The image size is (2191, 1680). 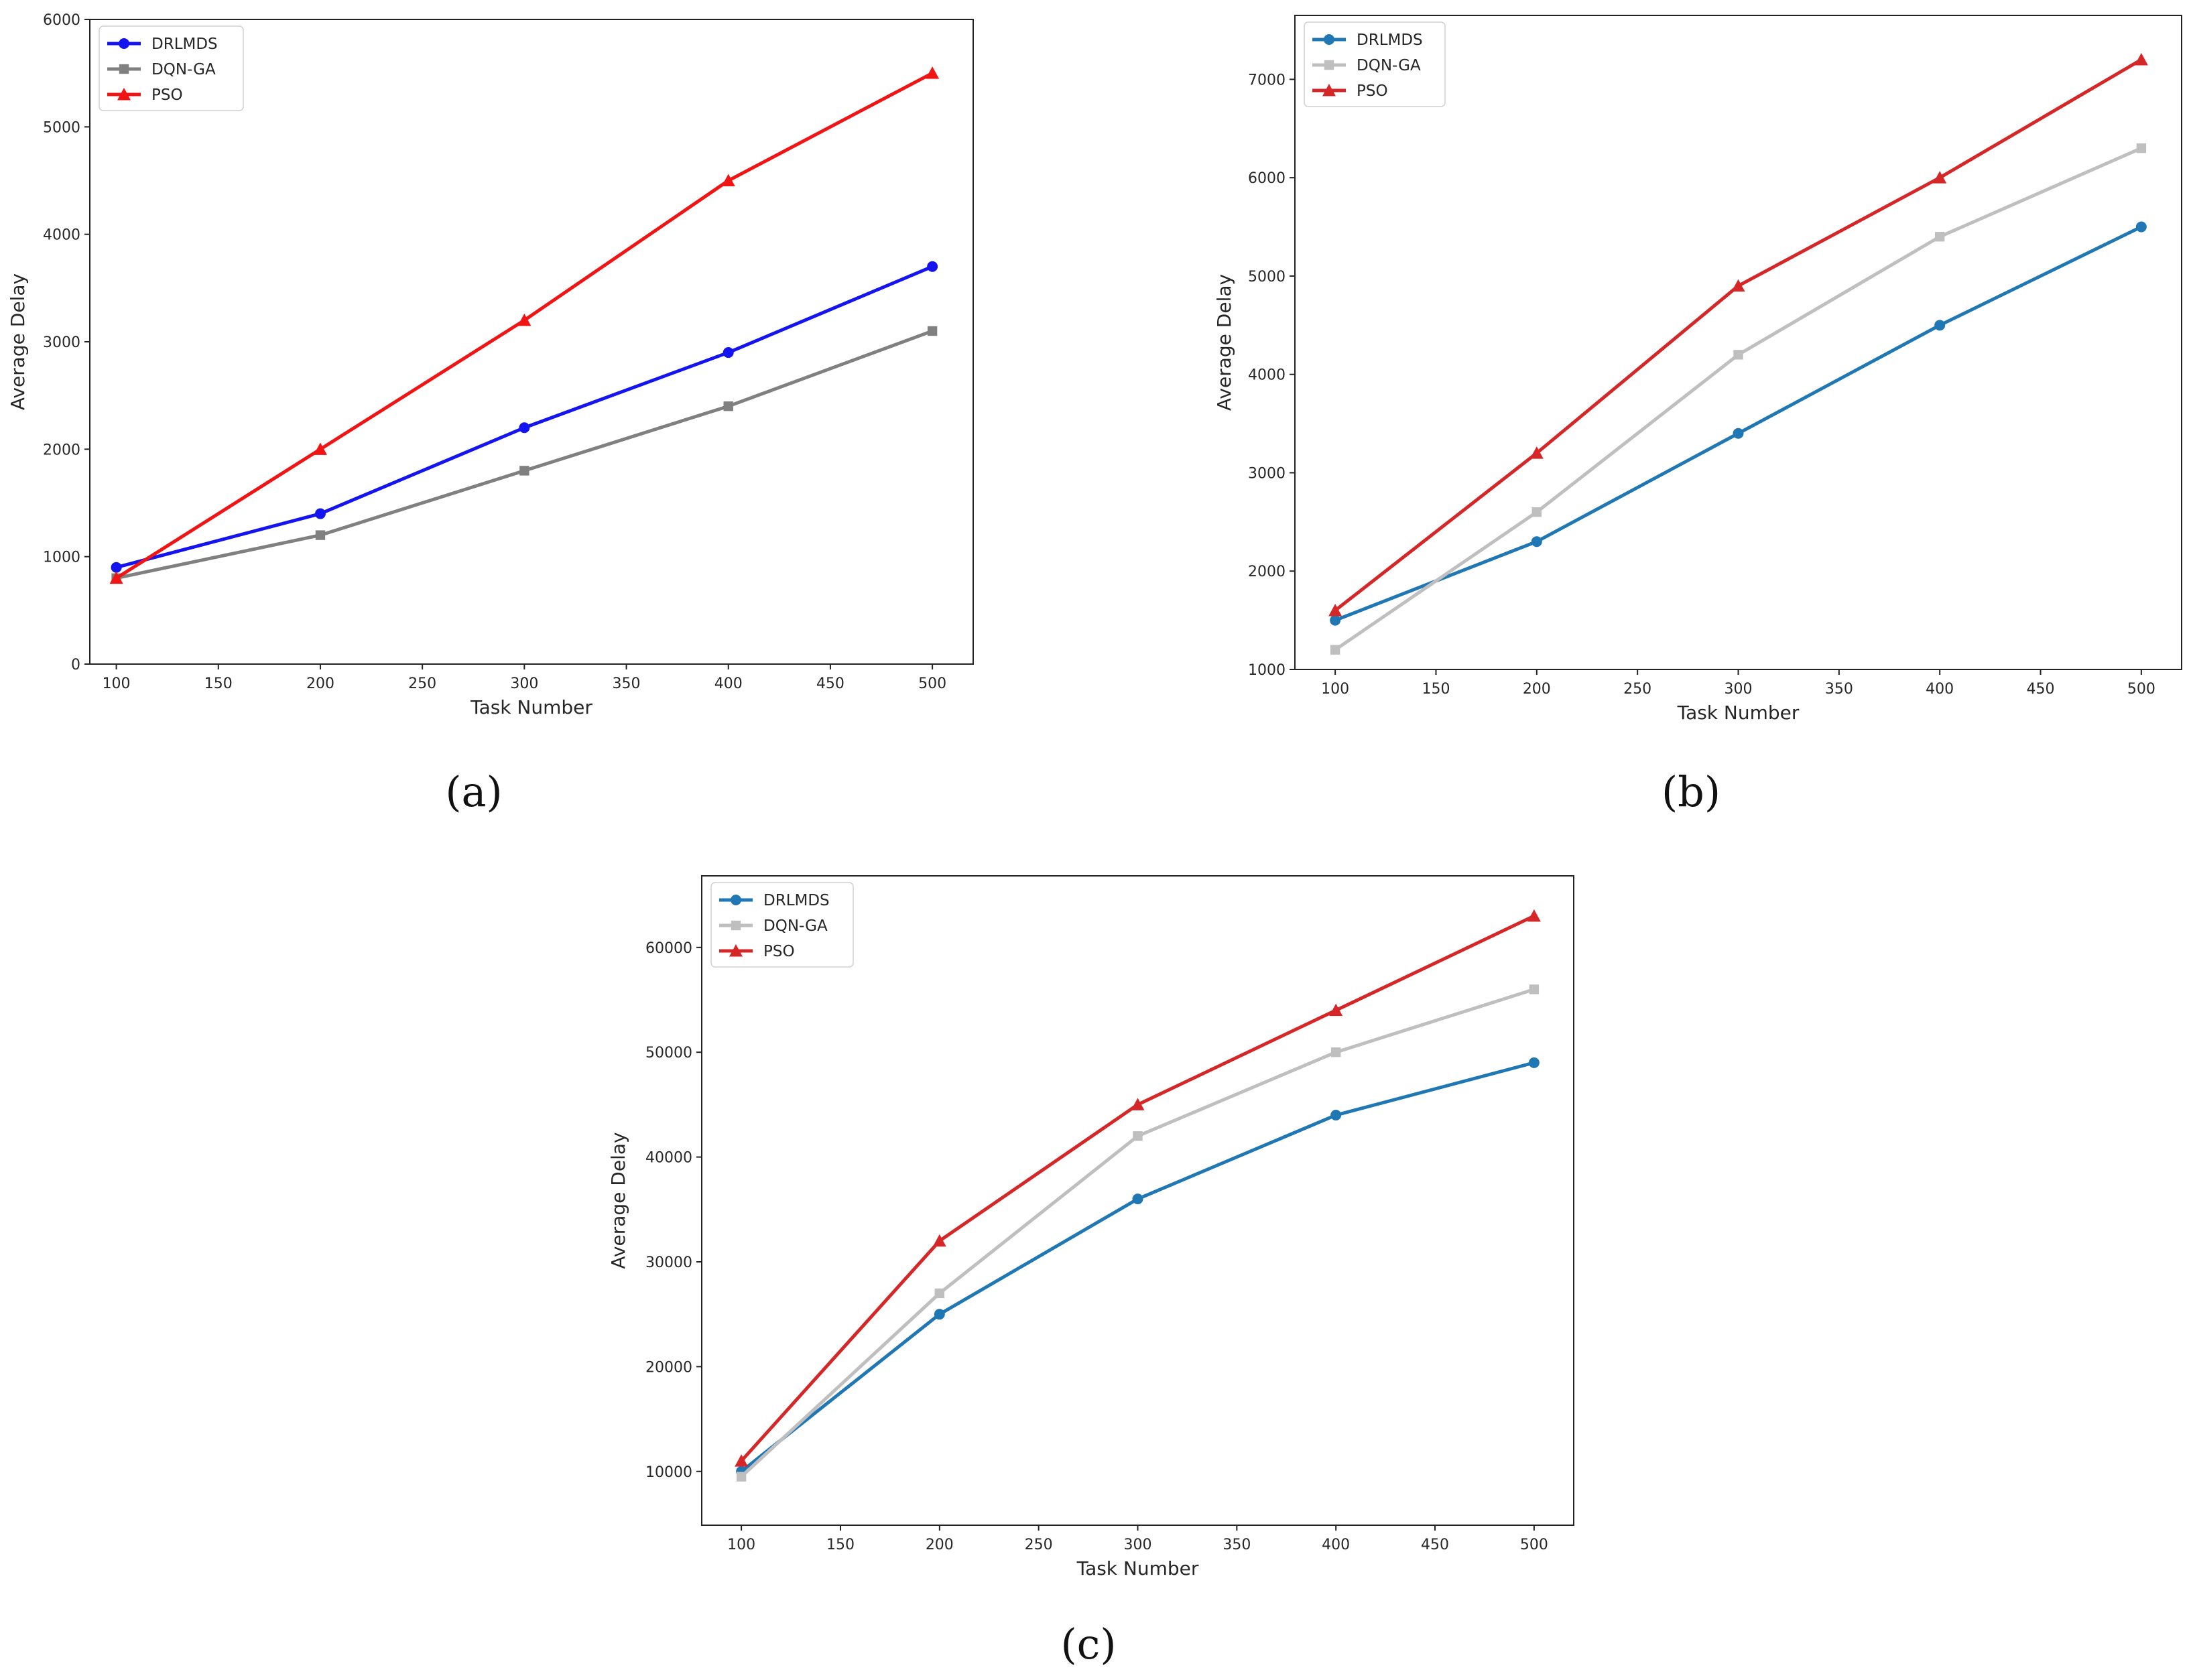 I want to click on legend-label-dqn-ga-b: DQN-GA, so click(x=1389, y=65).